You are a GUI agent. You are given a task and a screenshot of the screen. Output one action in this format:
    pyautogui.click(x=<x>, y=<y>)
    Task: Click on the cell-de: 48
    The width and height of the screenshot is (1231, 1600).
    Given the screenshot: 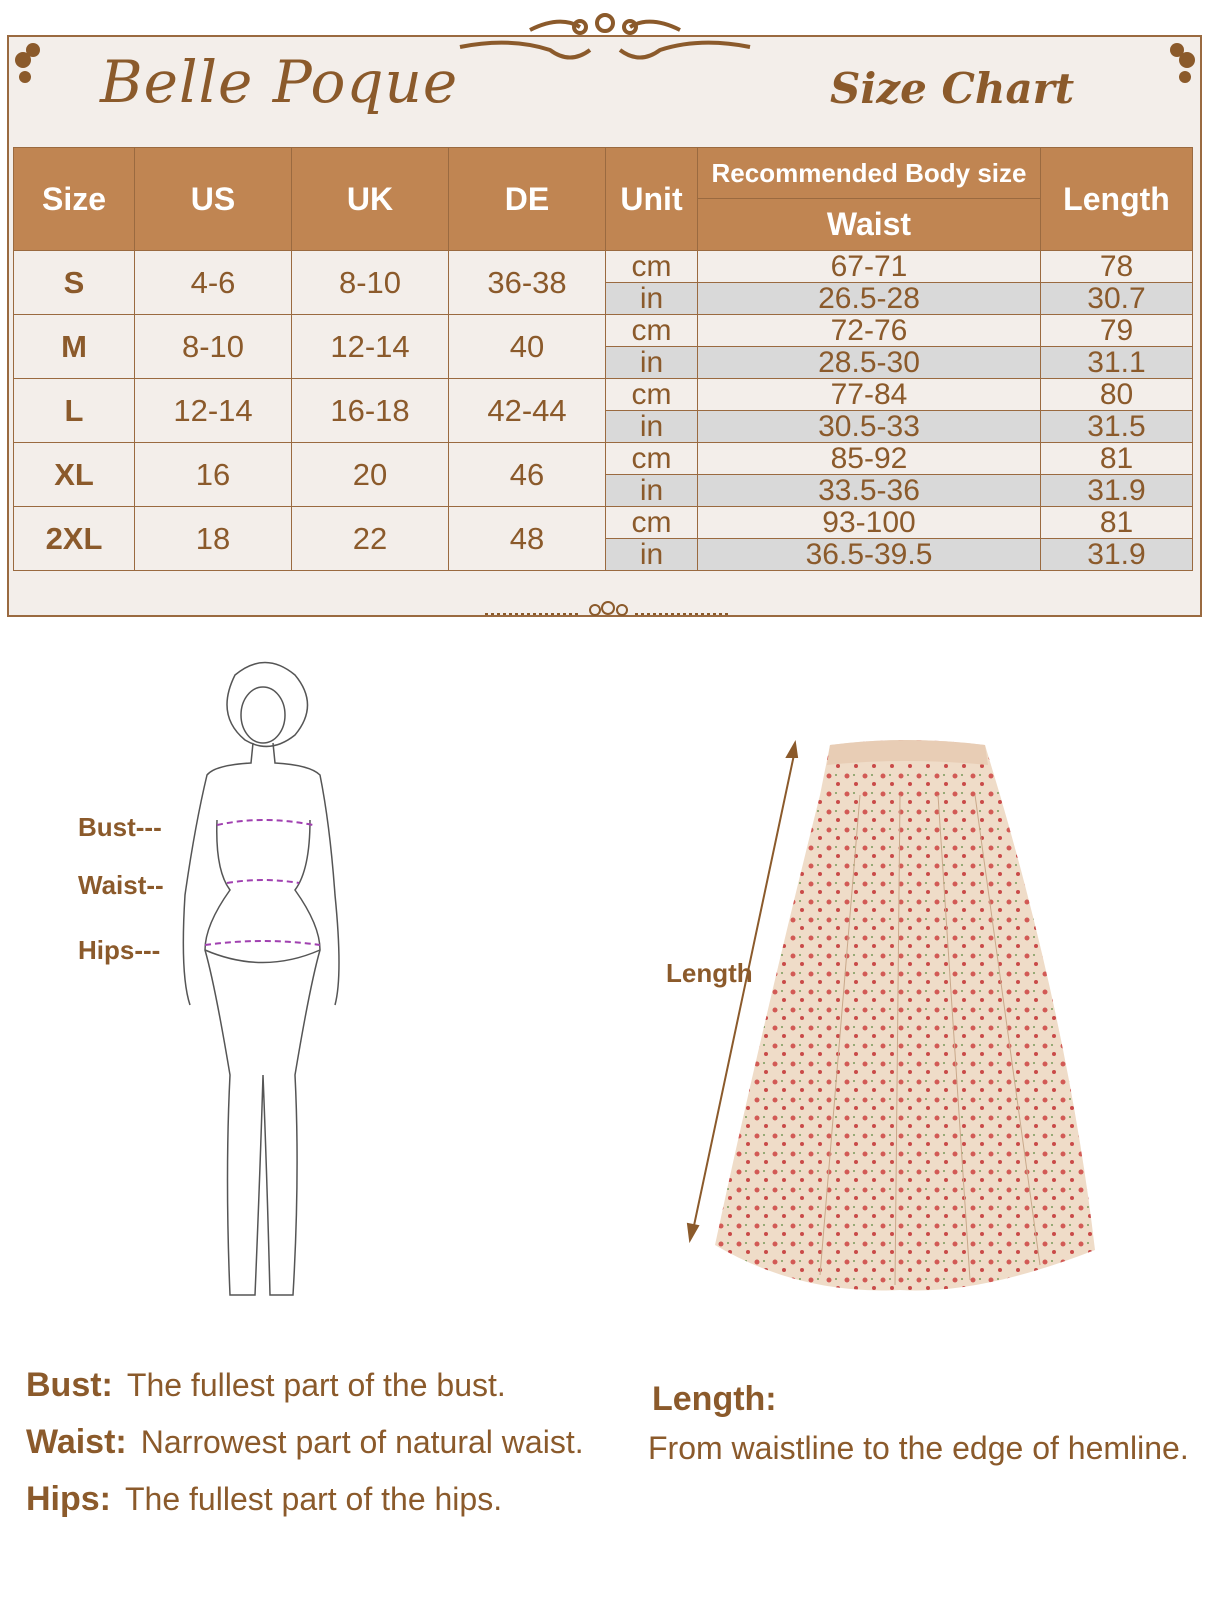 What is the action you would take?
    pyautogui.click(x=527, y=538)
    